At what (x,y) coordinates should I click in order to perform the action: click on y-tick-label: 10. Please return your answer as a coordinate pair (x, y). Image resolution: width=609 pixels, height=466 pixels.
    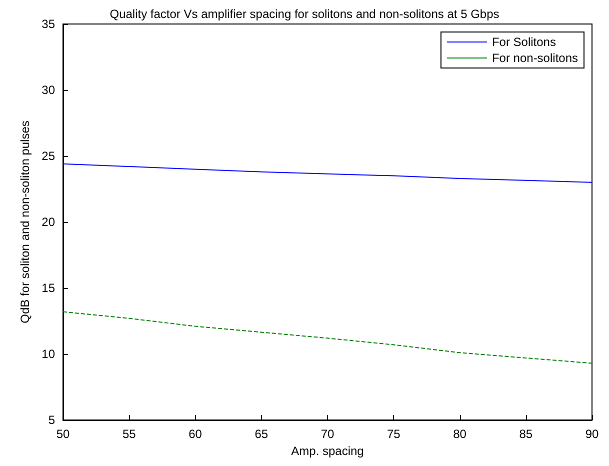
    Looking at the image, I should click on (49, 354).